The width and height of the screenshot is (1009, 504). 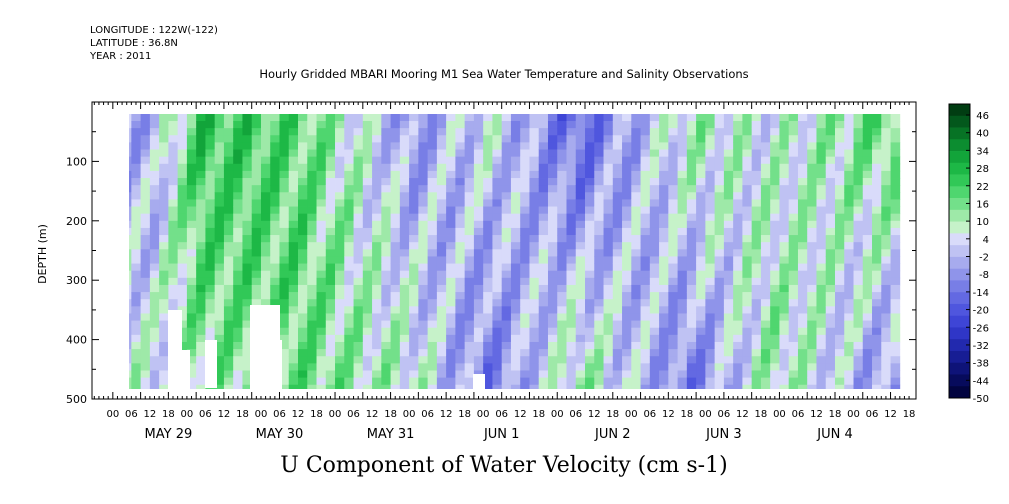 I want to click on x-tick-label: 00, so click(x=779, y=414).